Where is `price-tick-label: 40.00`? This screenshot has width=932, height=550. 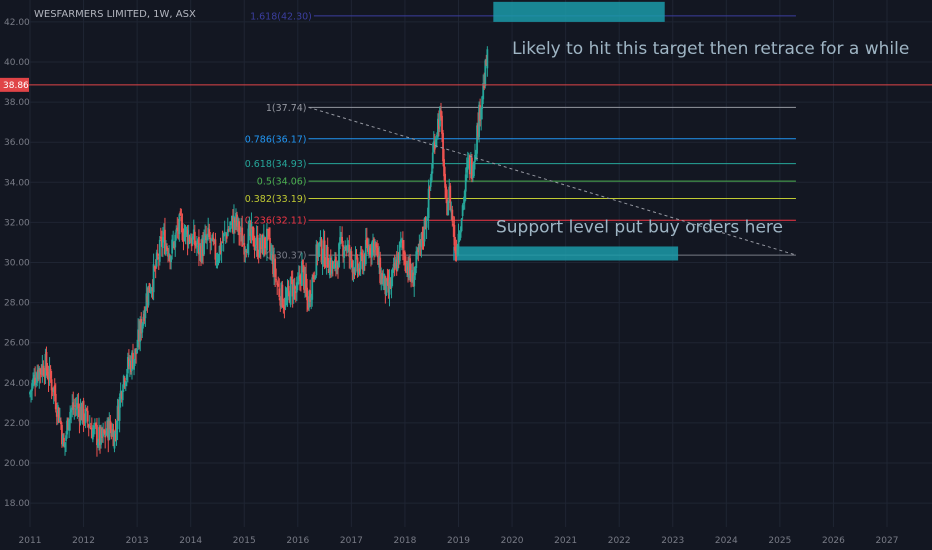
price-tick-label: 40.00 is located at coordinates (17, 63).